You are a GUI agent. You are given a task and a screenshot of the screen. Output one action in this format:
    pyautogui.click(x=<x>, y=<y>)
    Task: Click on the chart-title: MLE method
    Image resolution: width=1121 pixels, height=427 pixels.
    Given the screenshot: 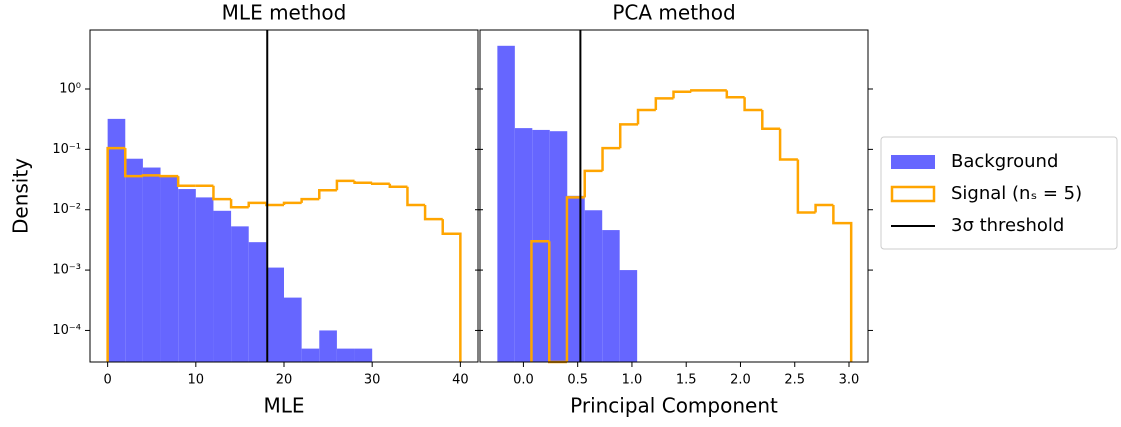 What is the action you would take?
    pyautogui.click(x=284, y=13)
    